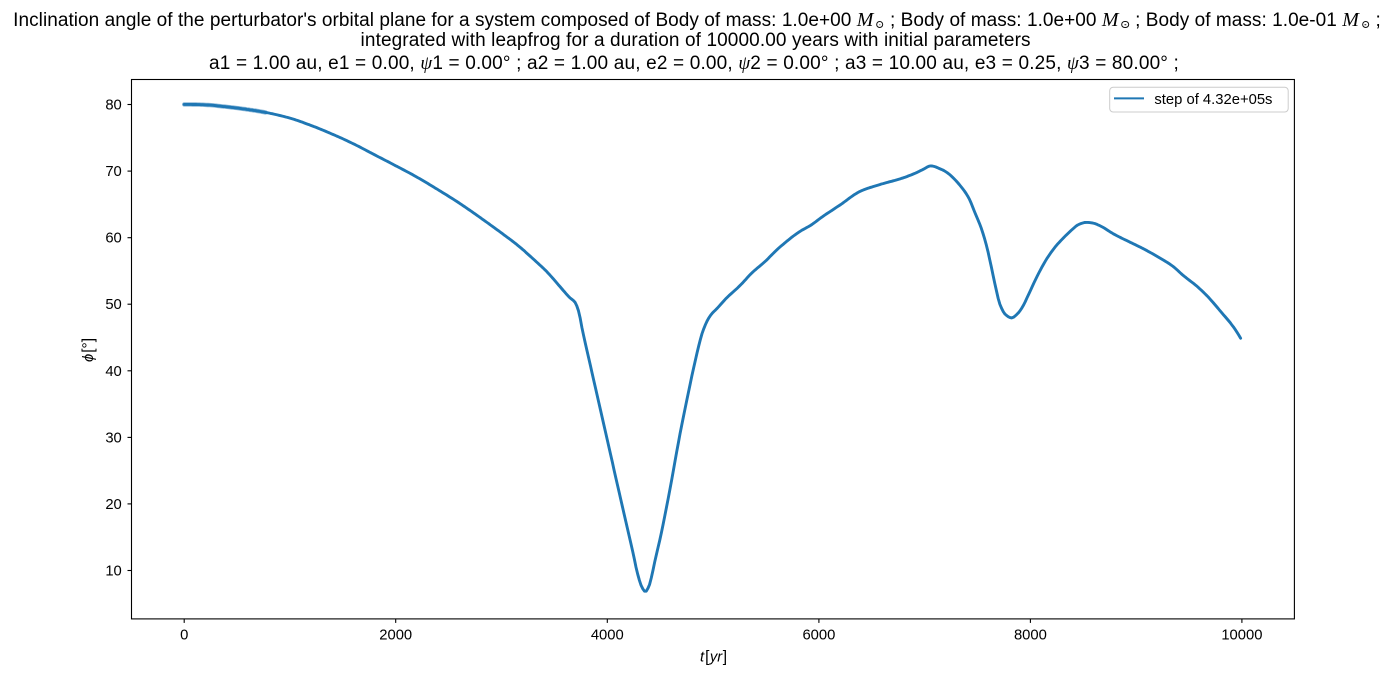 The width and height of the screenshot is (1387, 676). I want to click on svg-text: 70, so click(113, 172).